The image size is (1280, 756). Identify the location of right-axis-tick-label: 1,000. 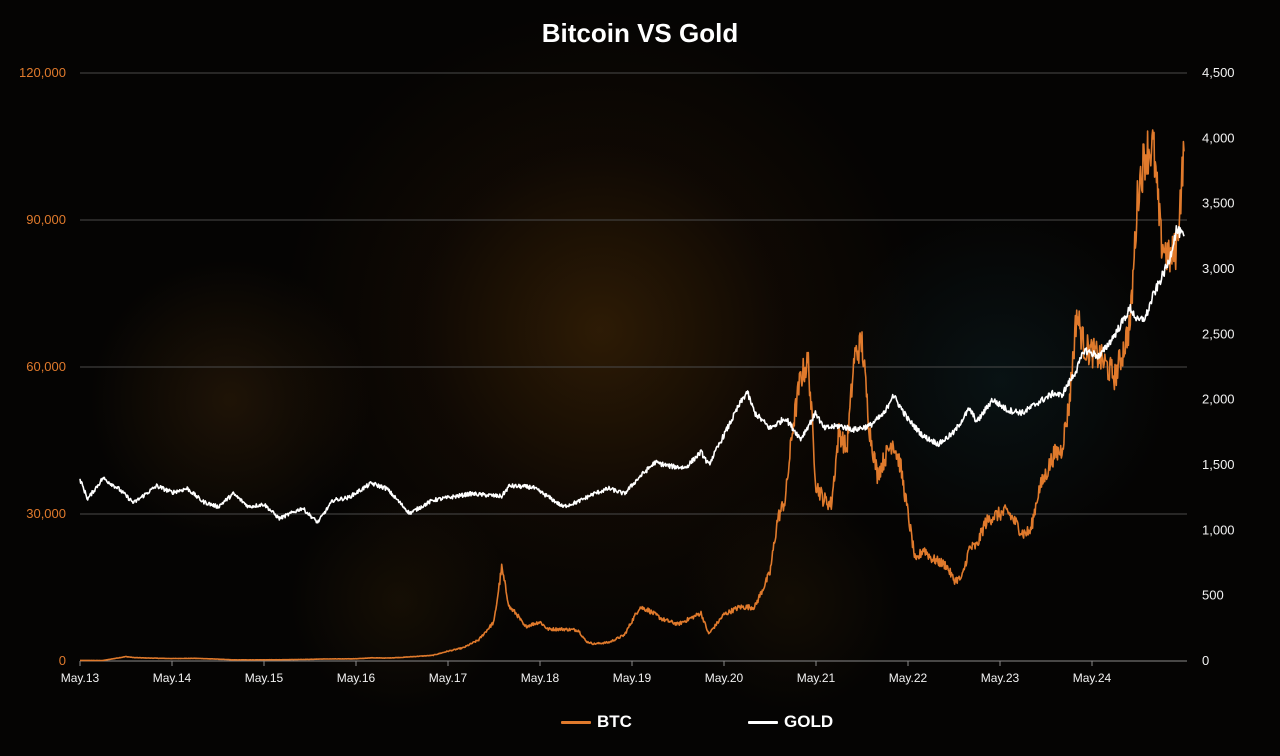
(1218, 529).